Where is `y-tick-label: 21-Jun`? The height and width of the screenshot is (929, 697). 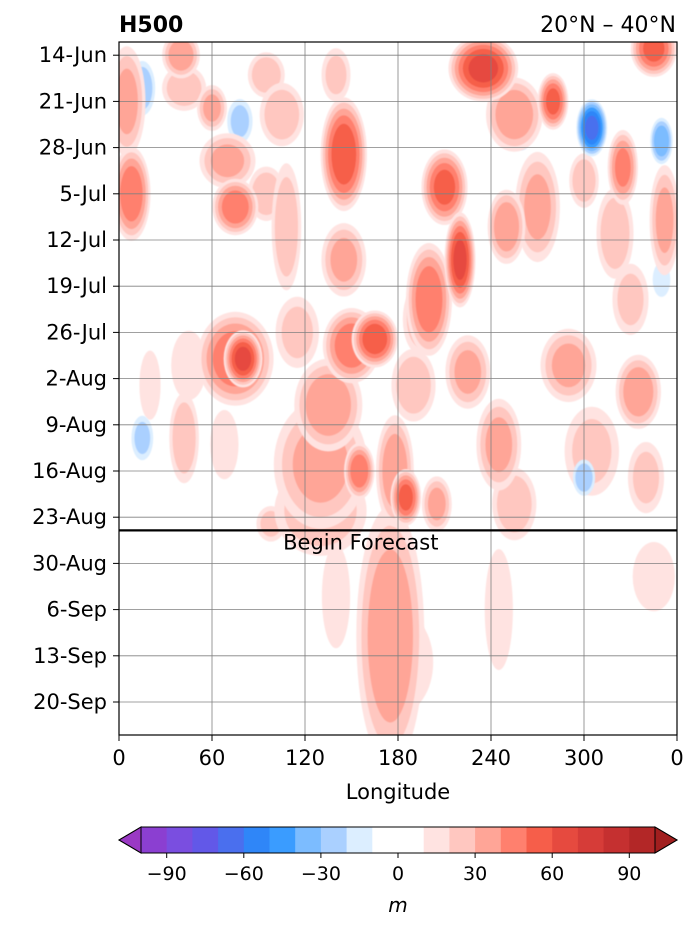
y-tick-label: 21-Jun is located at coordinates (73, 101).